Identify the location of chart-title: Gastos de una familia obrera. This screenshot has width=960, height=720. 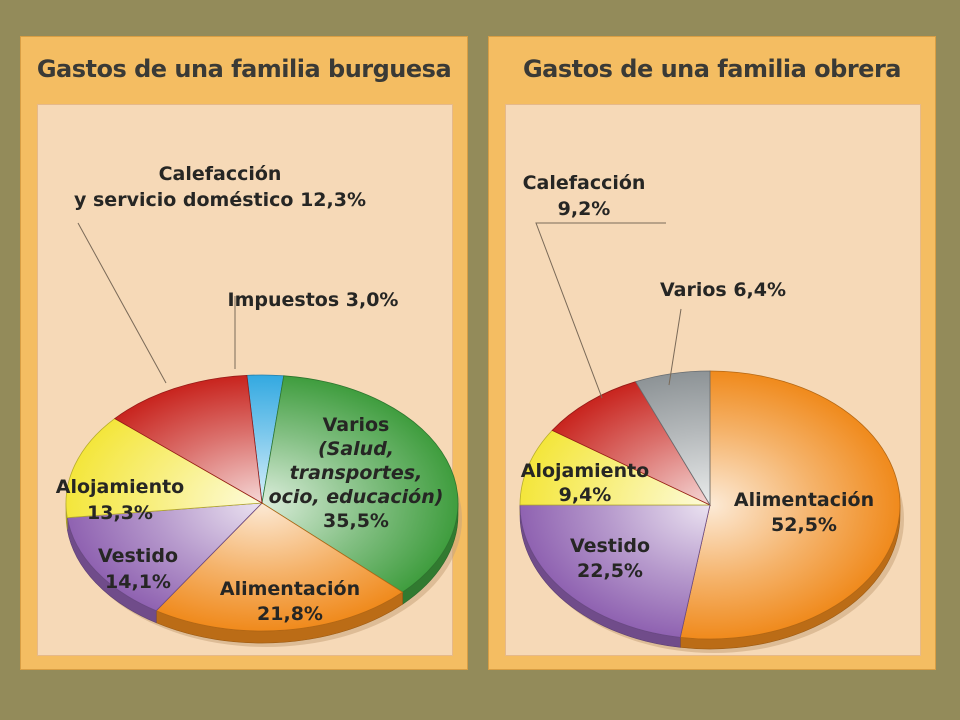
(712, 69).